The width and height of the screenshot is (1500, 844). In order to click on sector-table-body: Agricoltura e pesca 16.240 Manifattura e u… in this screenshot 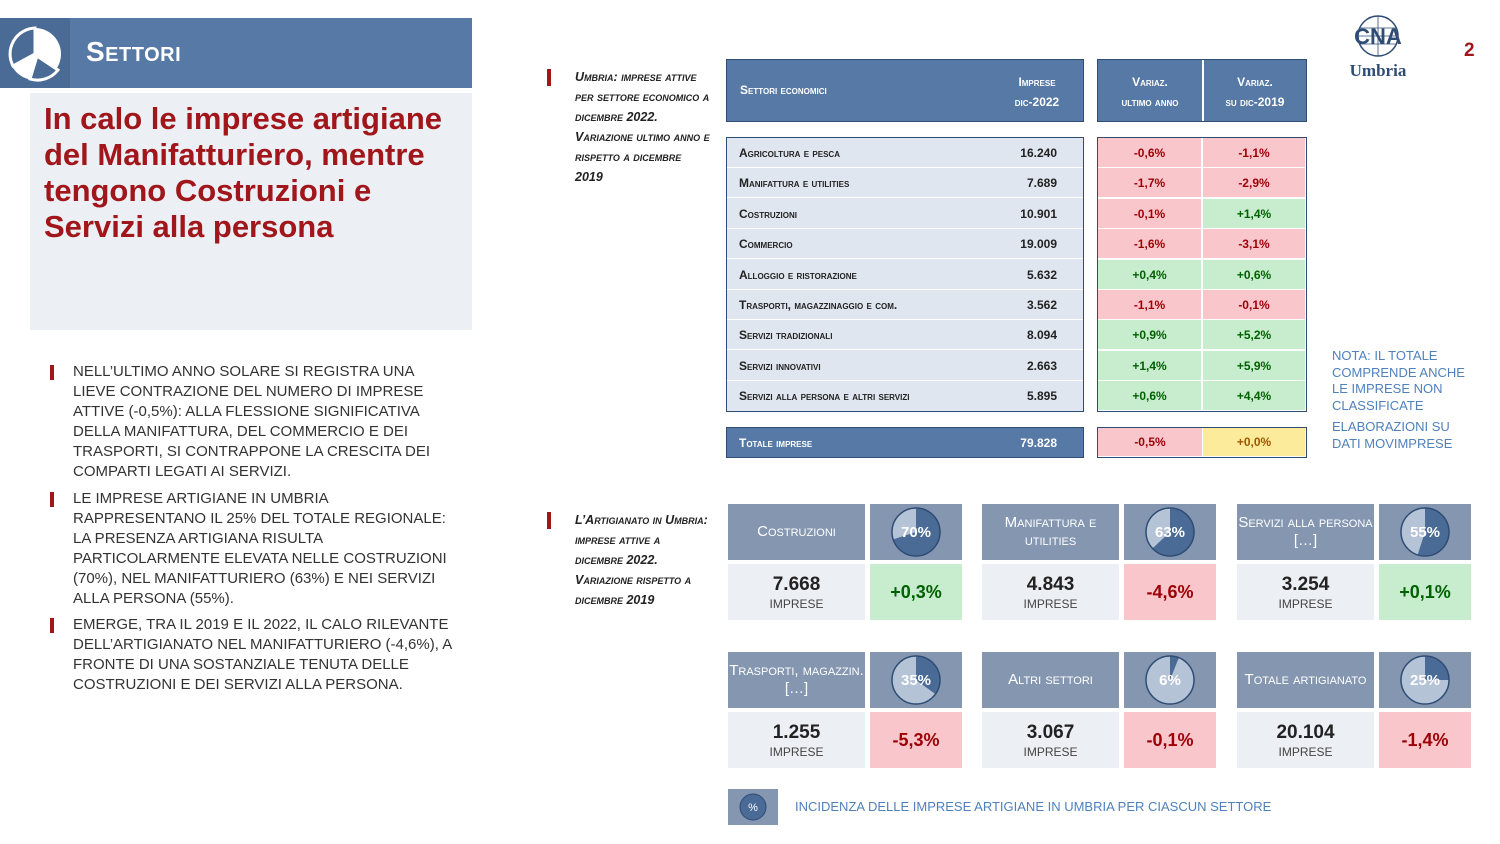, I will do `click(905, 274)`.